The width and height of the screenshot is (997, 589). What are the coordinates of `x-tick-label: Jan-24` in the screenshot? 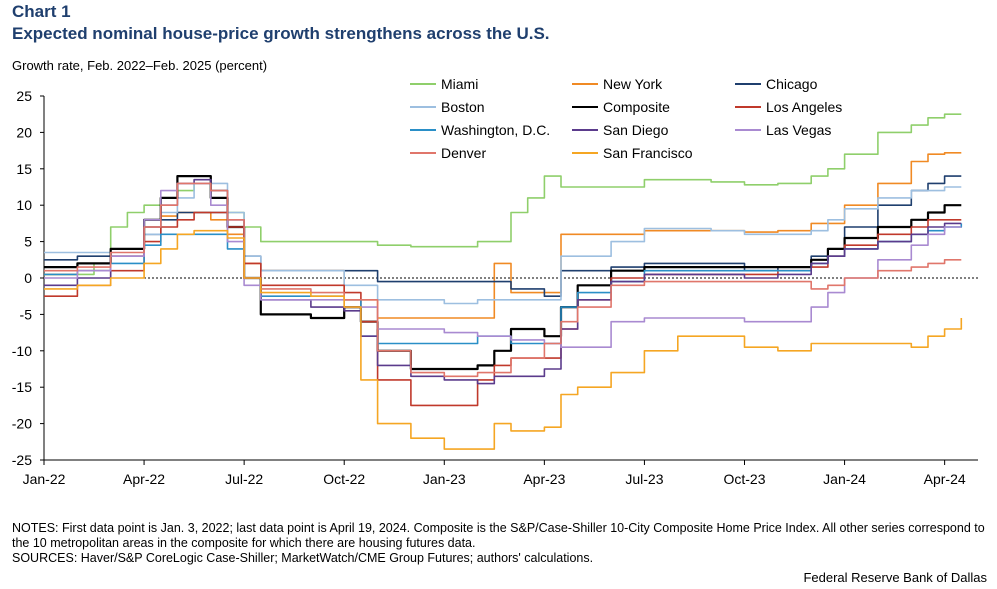 It's located at (844, 479).